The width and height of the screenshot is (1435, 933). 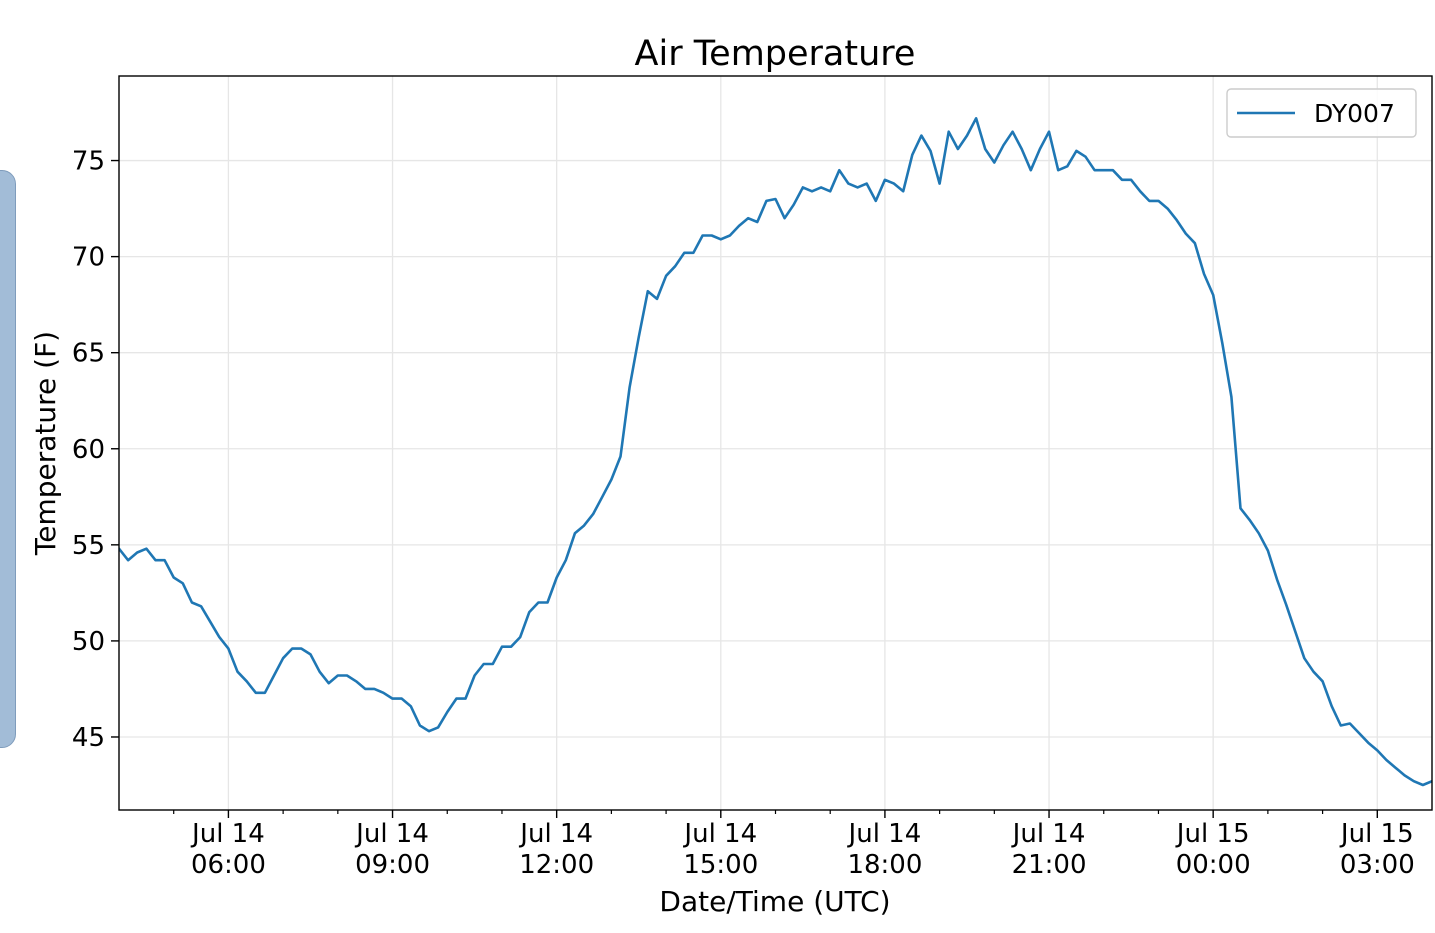 I want to click on x-tick-label: 03:00, so click(x=1377, y=865).